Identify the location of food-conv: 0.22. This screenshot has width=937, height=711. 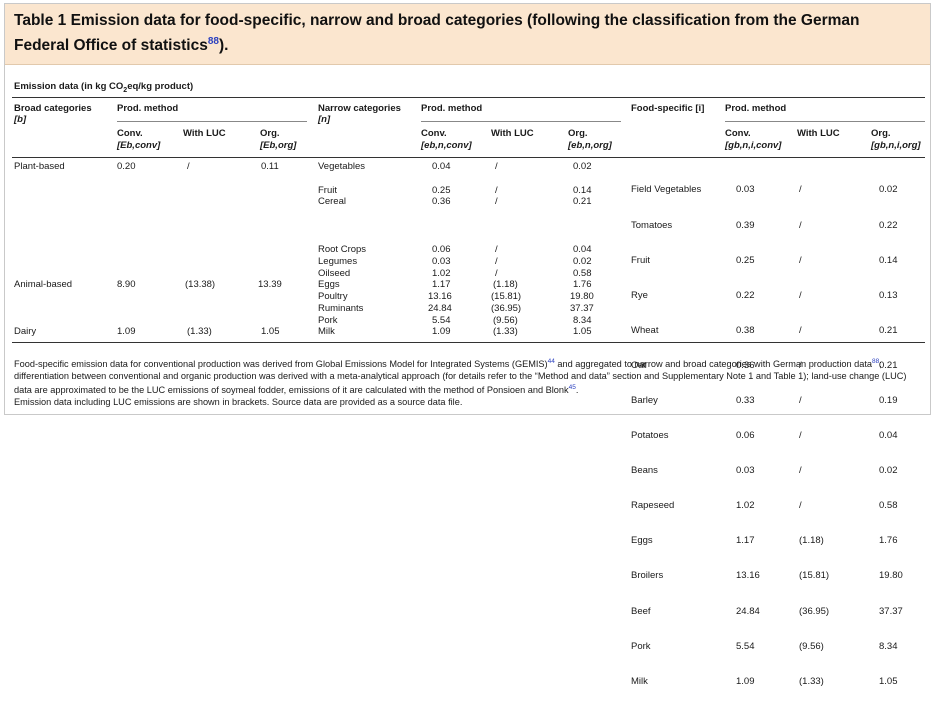
(745, 295).